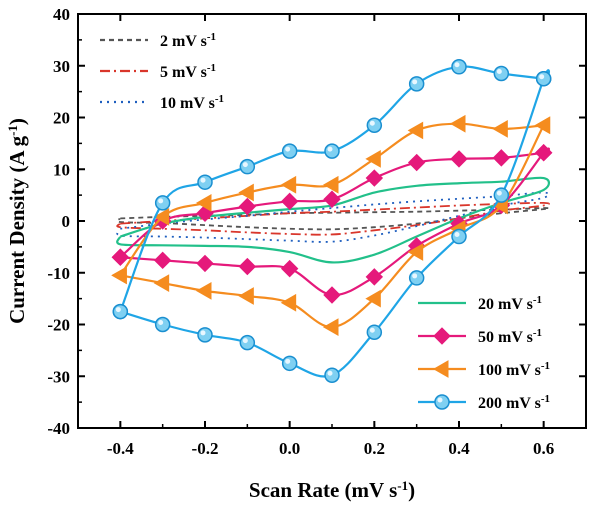 The image size is (603, 508). What do you see at coordinates (543, 448) in the screenshot?
I see `x-tick-label: 0.6` at bounding box center [543, 448].